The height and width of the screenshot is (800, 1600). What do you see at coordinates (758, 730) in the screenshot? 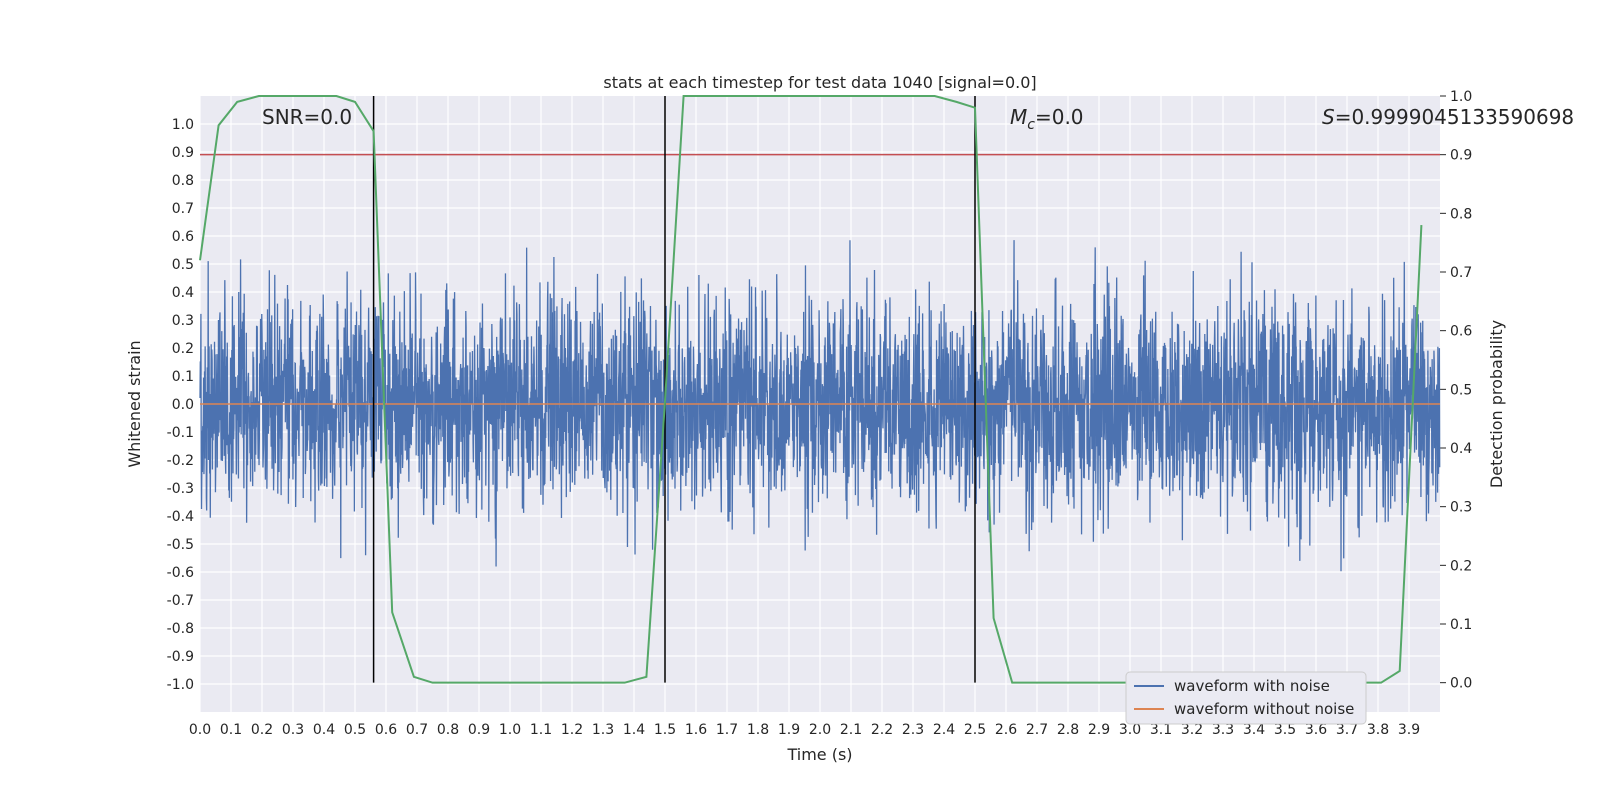
I see `x-tick-label: 1.8` at bounding box center [758, 730].